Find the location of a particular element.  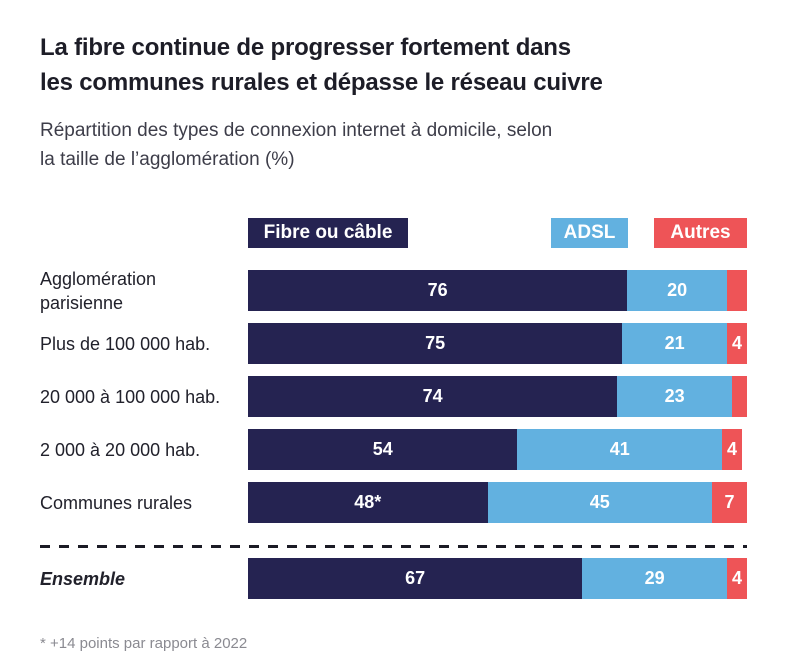

segment-value: 7 is located at coordinates (729, 502).